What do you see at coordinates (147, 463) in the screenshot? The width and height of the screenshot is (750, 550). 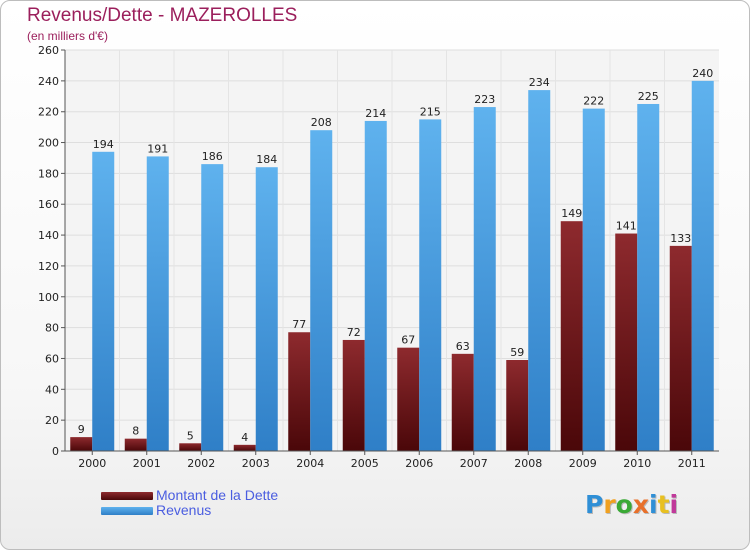 I see `x-tick-label-2001: 2001` at bounding box center [147, 463].